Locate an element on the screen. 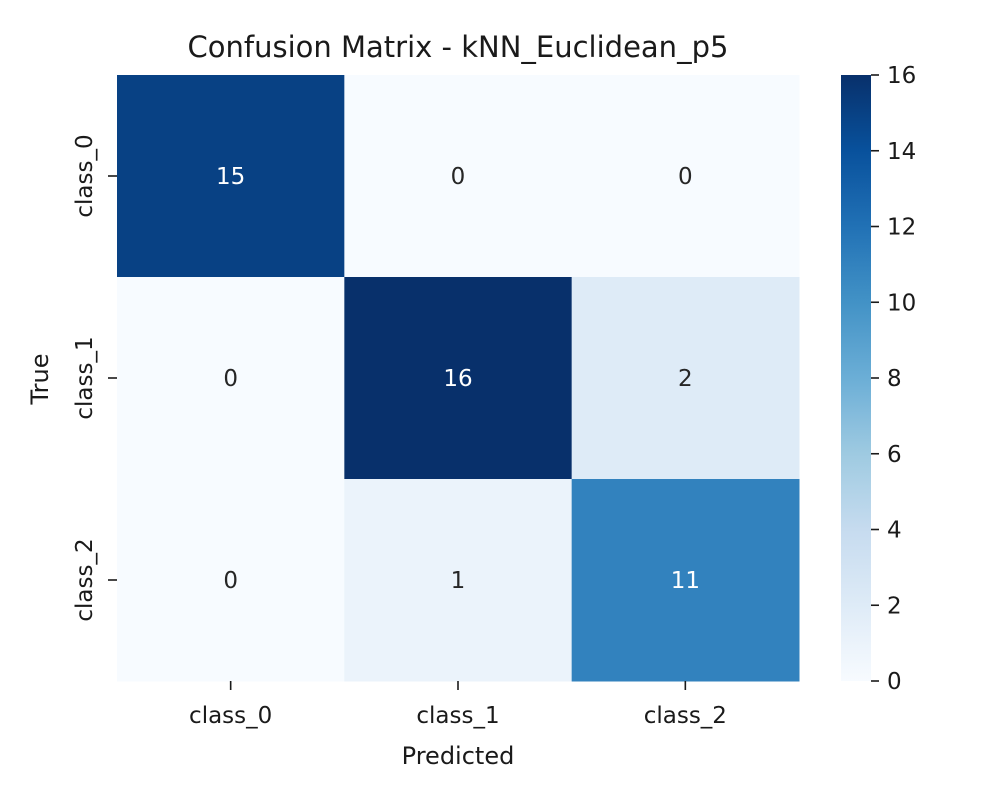 The height and width of the screenshot is (800, 1000). cell-value-r0-c1: 0 is located at coordinates (458, 177).